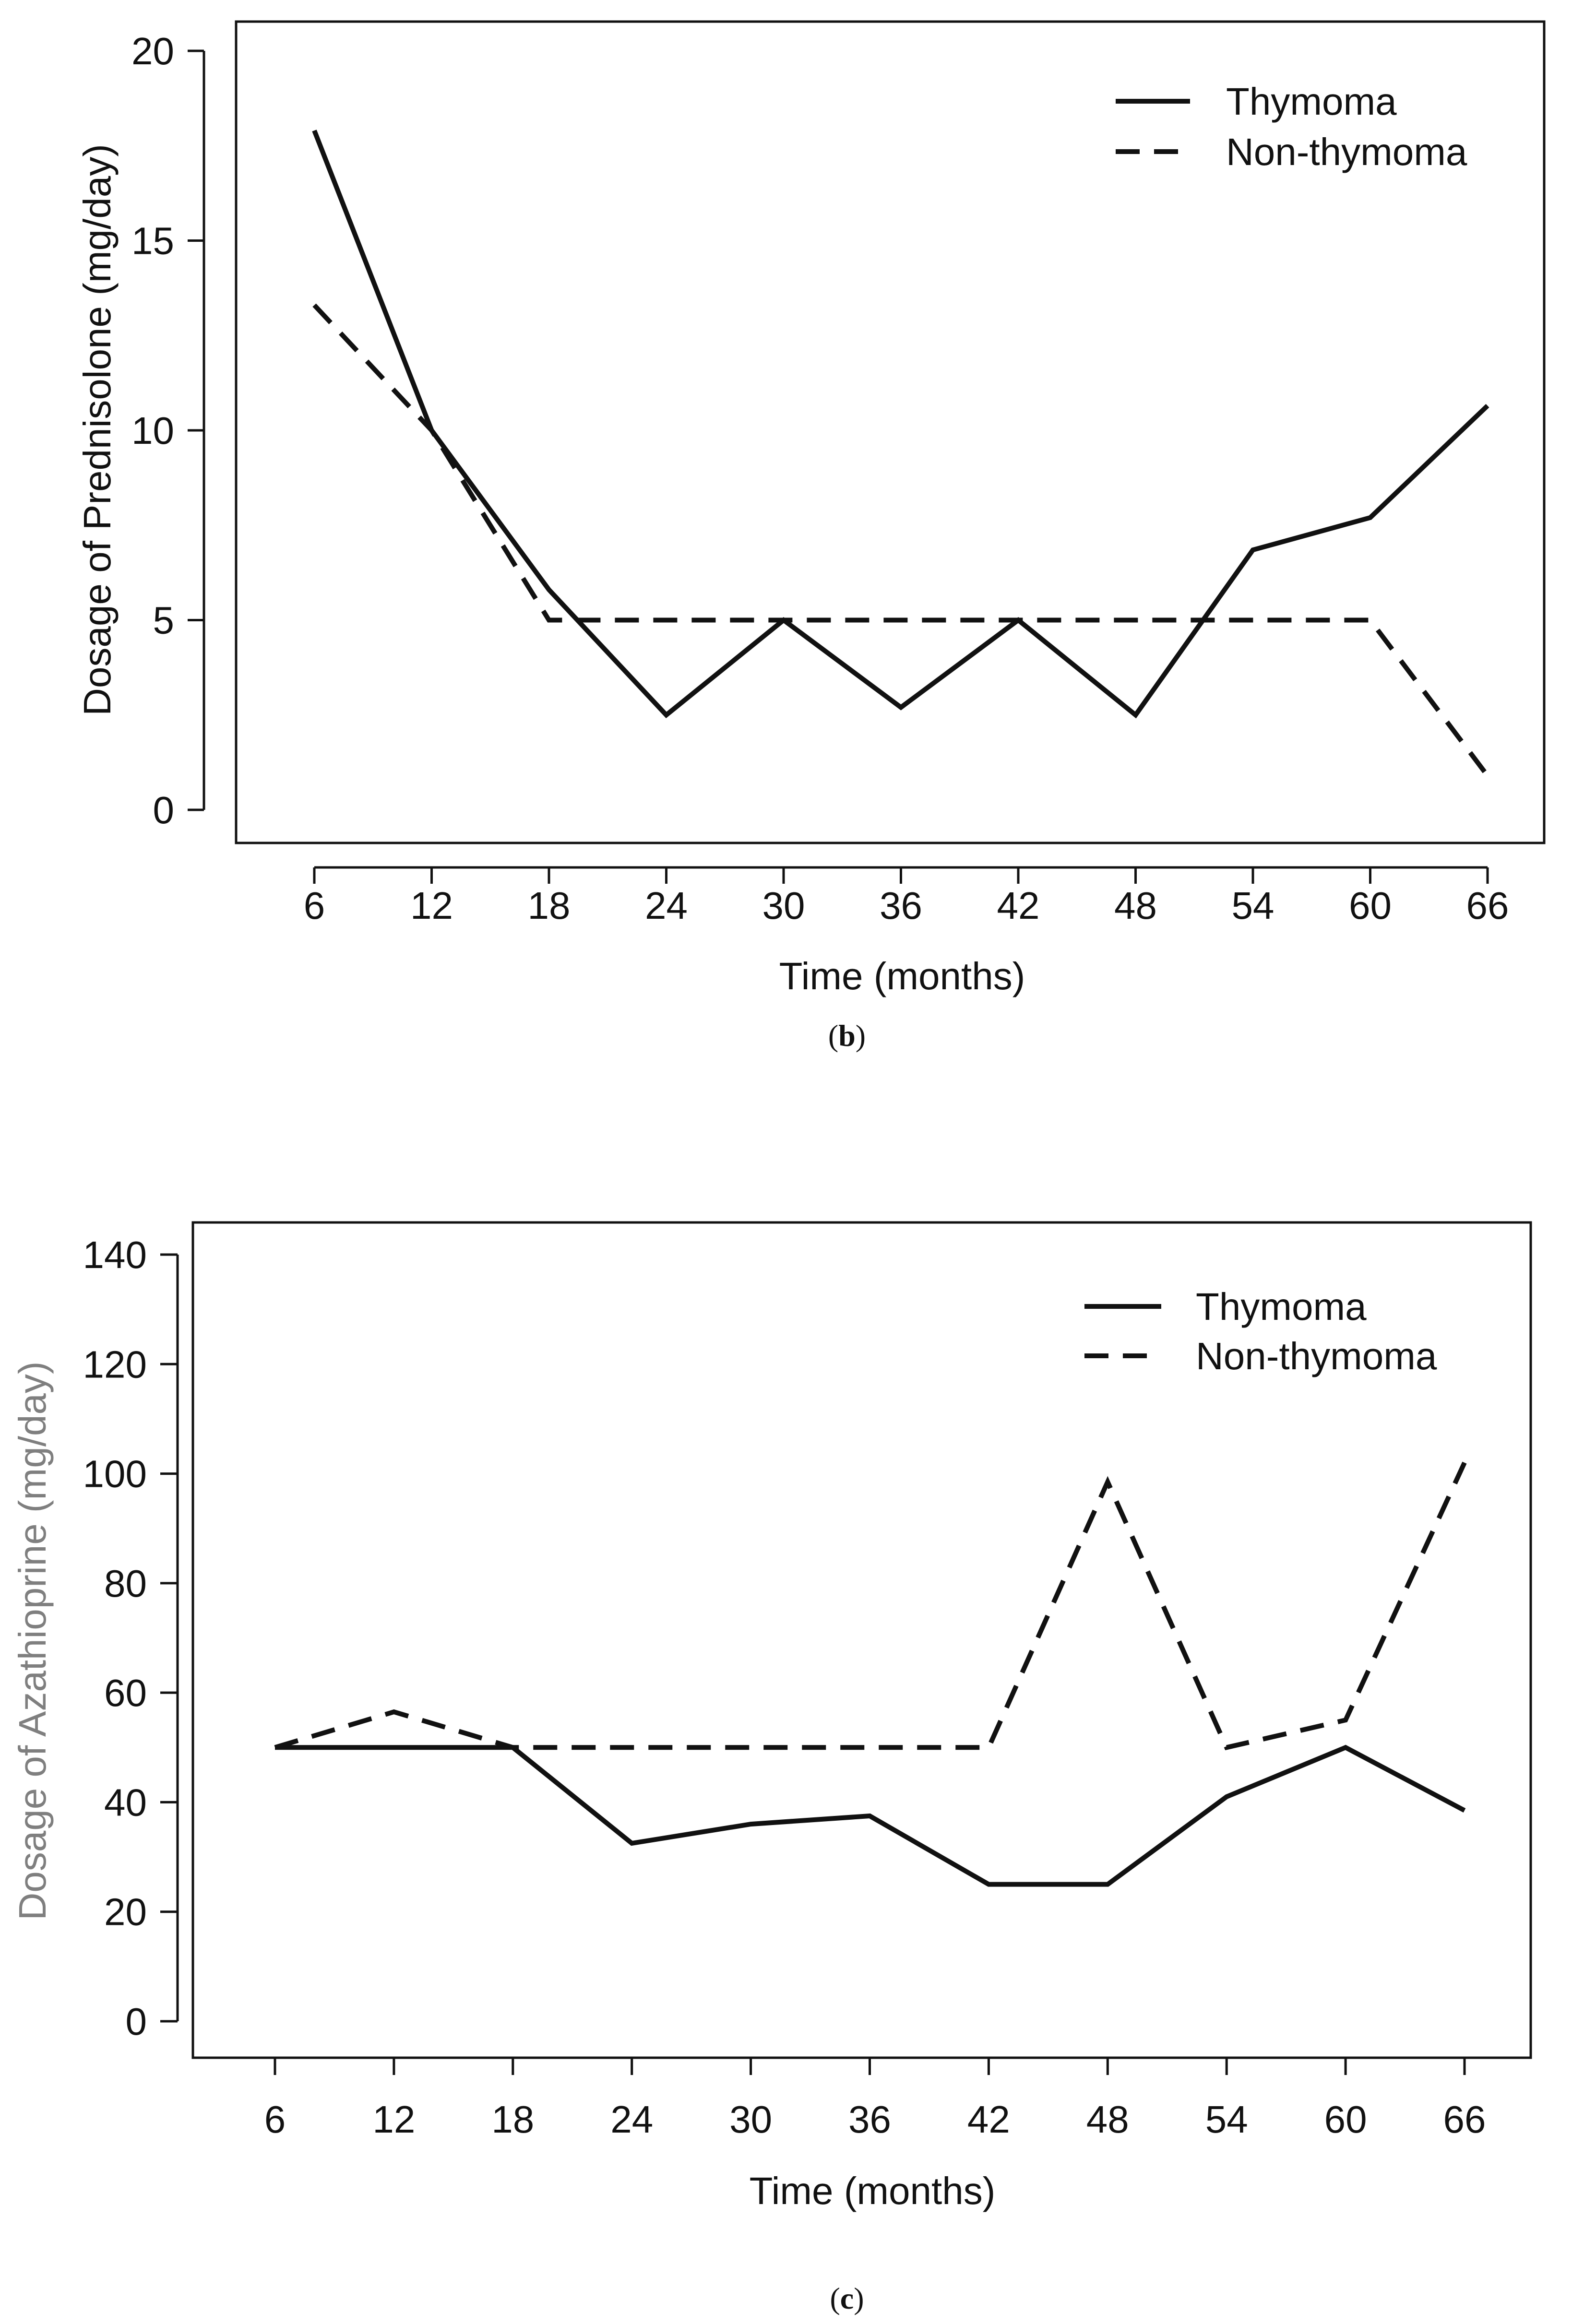  Describe the element at coordinates (126, 1693) in the screenshot. I see `y-tick-label: 60` at that location.